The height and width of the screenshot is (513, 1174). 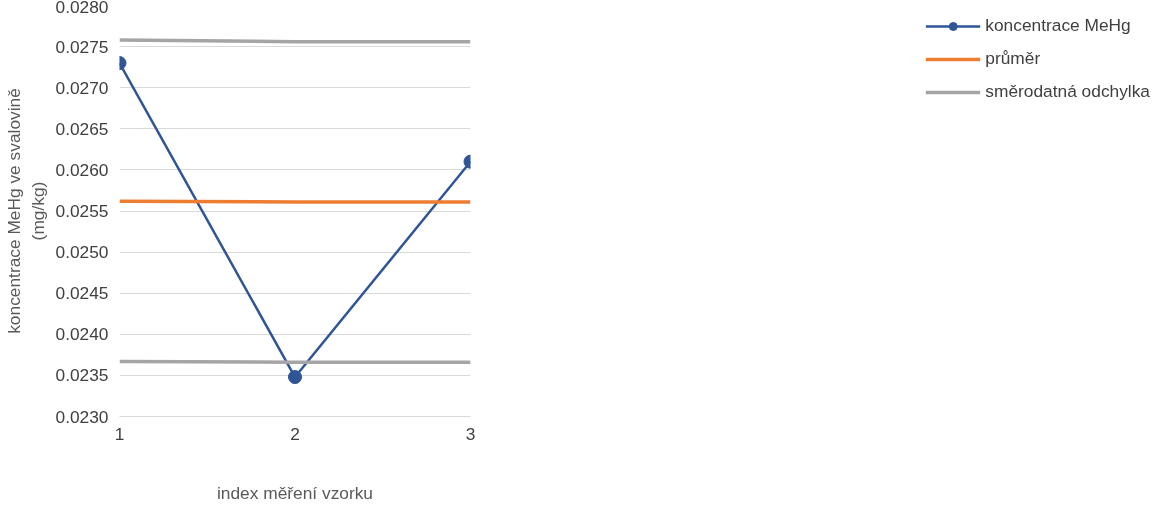 What do you see at coordinates (1067, 91) in the screenshot?
I see `legend-label: směrodatná odchylka` at bounding box center [1067, 91].